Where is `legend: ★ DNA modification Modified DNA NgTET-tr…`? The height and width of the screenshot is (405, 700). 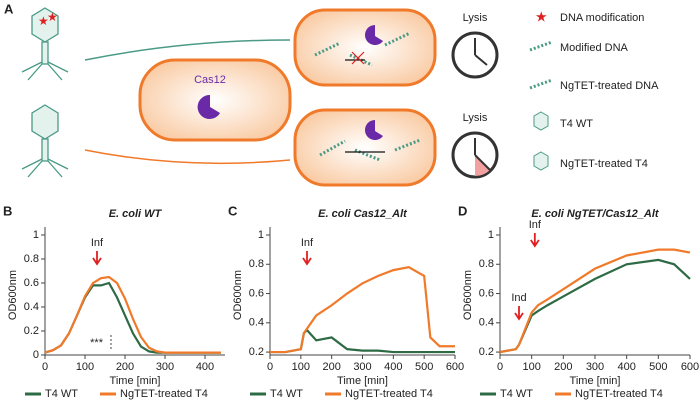 legend: ★ DNA modification Modified DNA NgTET-tr… is located at coordinates (594, 90).